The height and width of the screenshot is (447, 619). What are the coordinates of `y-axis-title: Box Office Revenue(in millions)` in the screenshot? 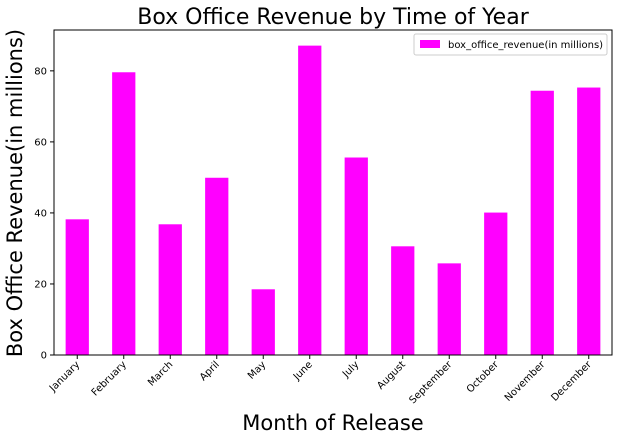 It's located at (15, 193).